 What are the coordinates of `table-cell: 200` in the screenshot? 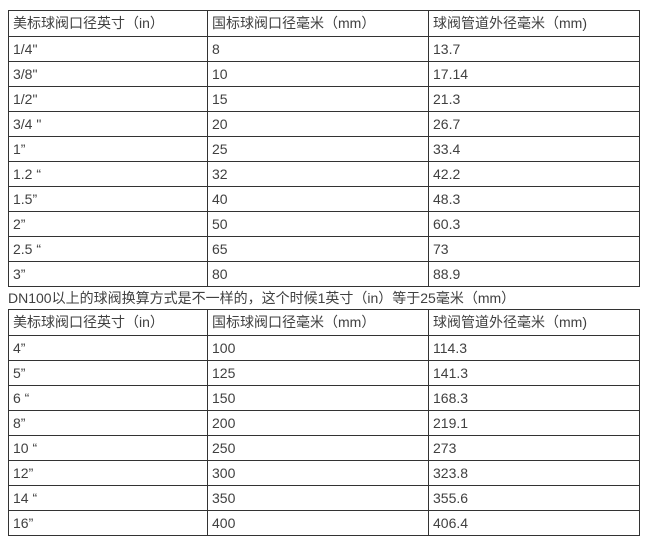 It's located at (318, 423).